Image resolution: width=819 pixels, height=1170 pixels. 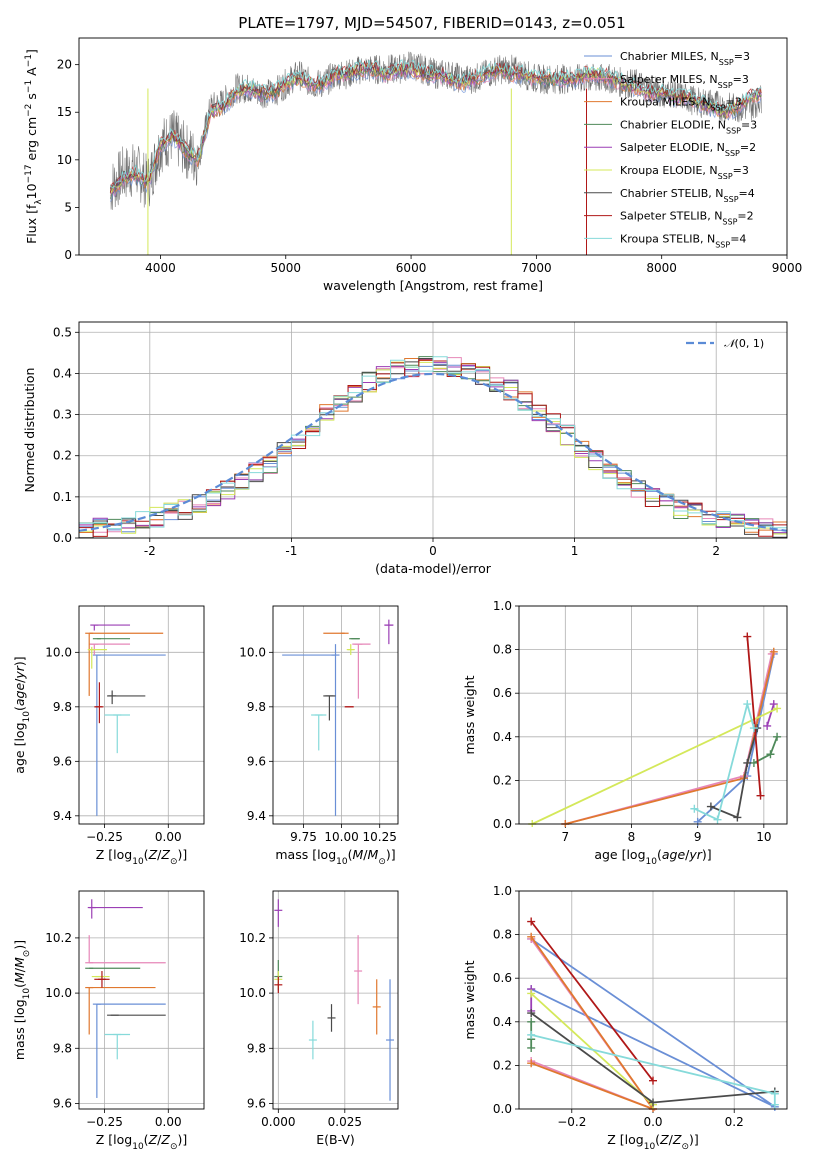 I want to click on y-tick-label: 15, so click(x=64, y=112).